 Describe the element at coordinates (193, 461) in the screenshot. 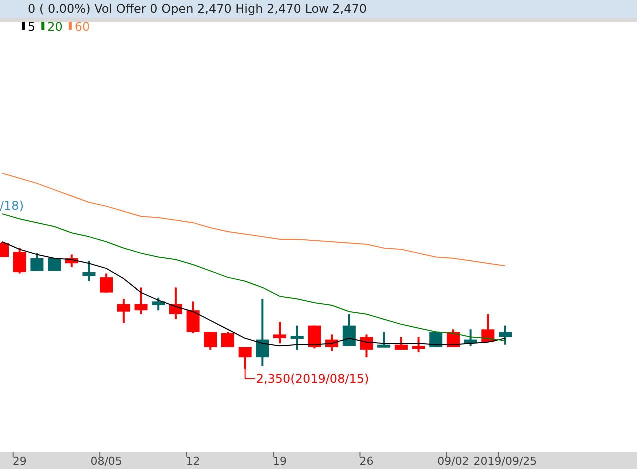

I see `x-tick-label: 12` at that location.